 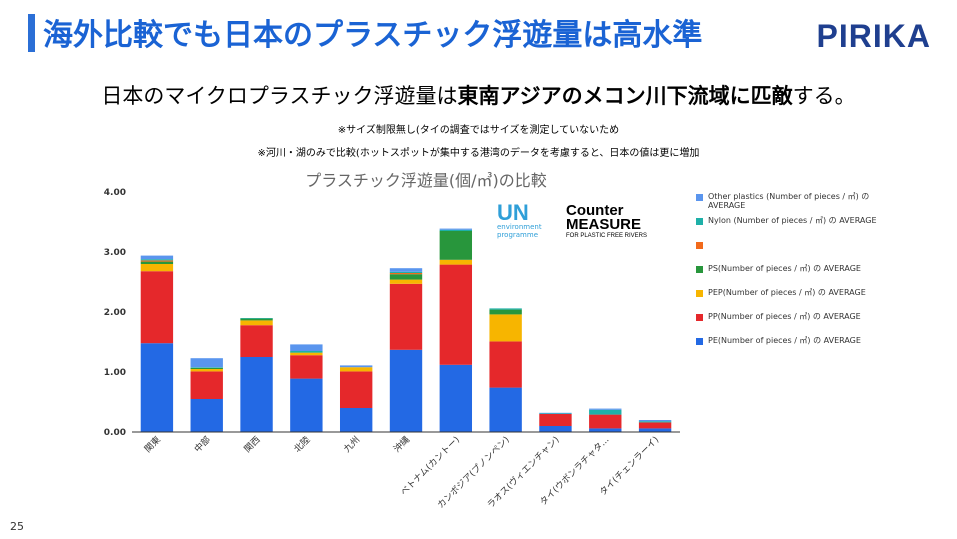 I want to click on cm-logo-line1: Counter, so click(x=595, y=210).